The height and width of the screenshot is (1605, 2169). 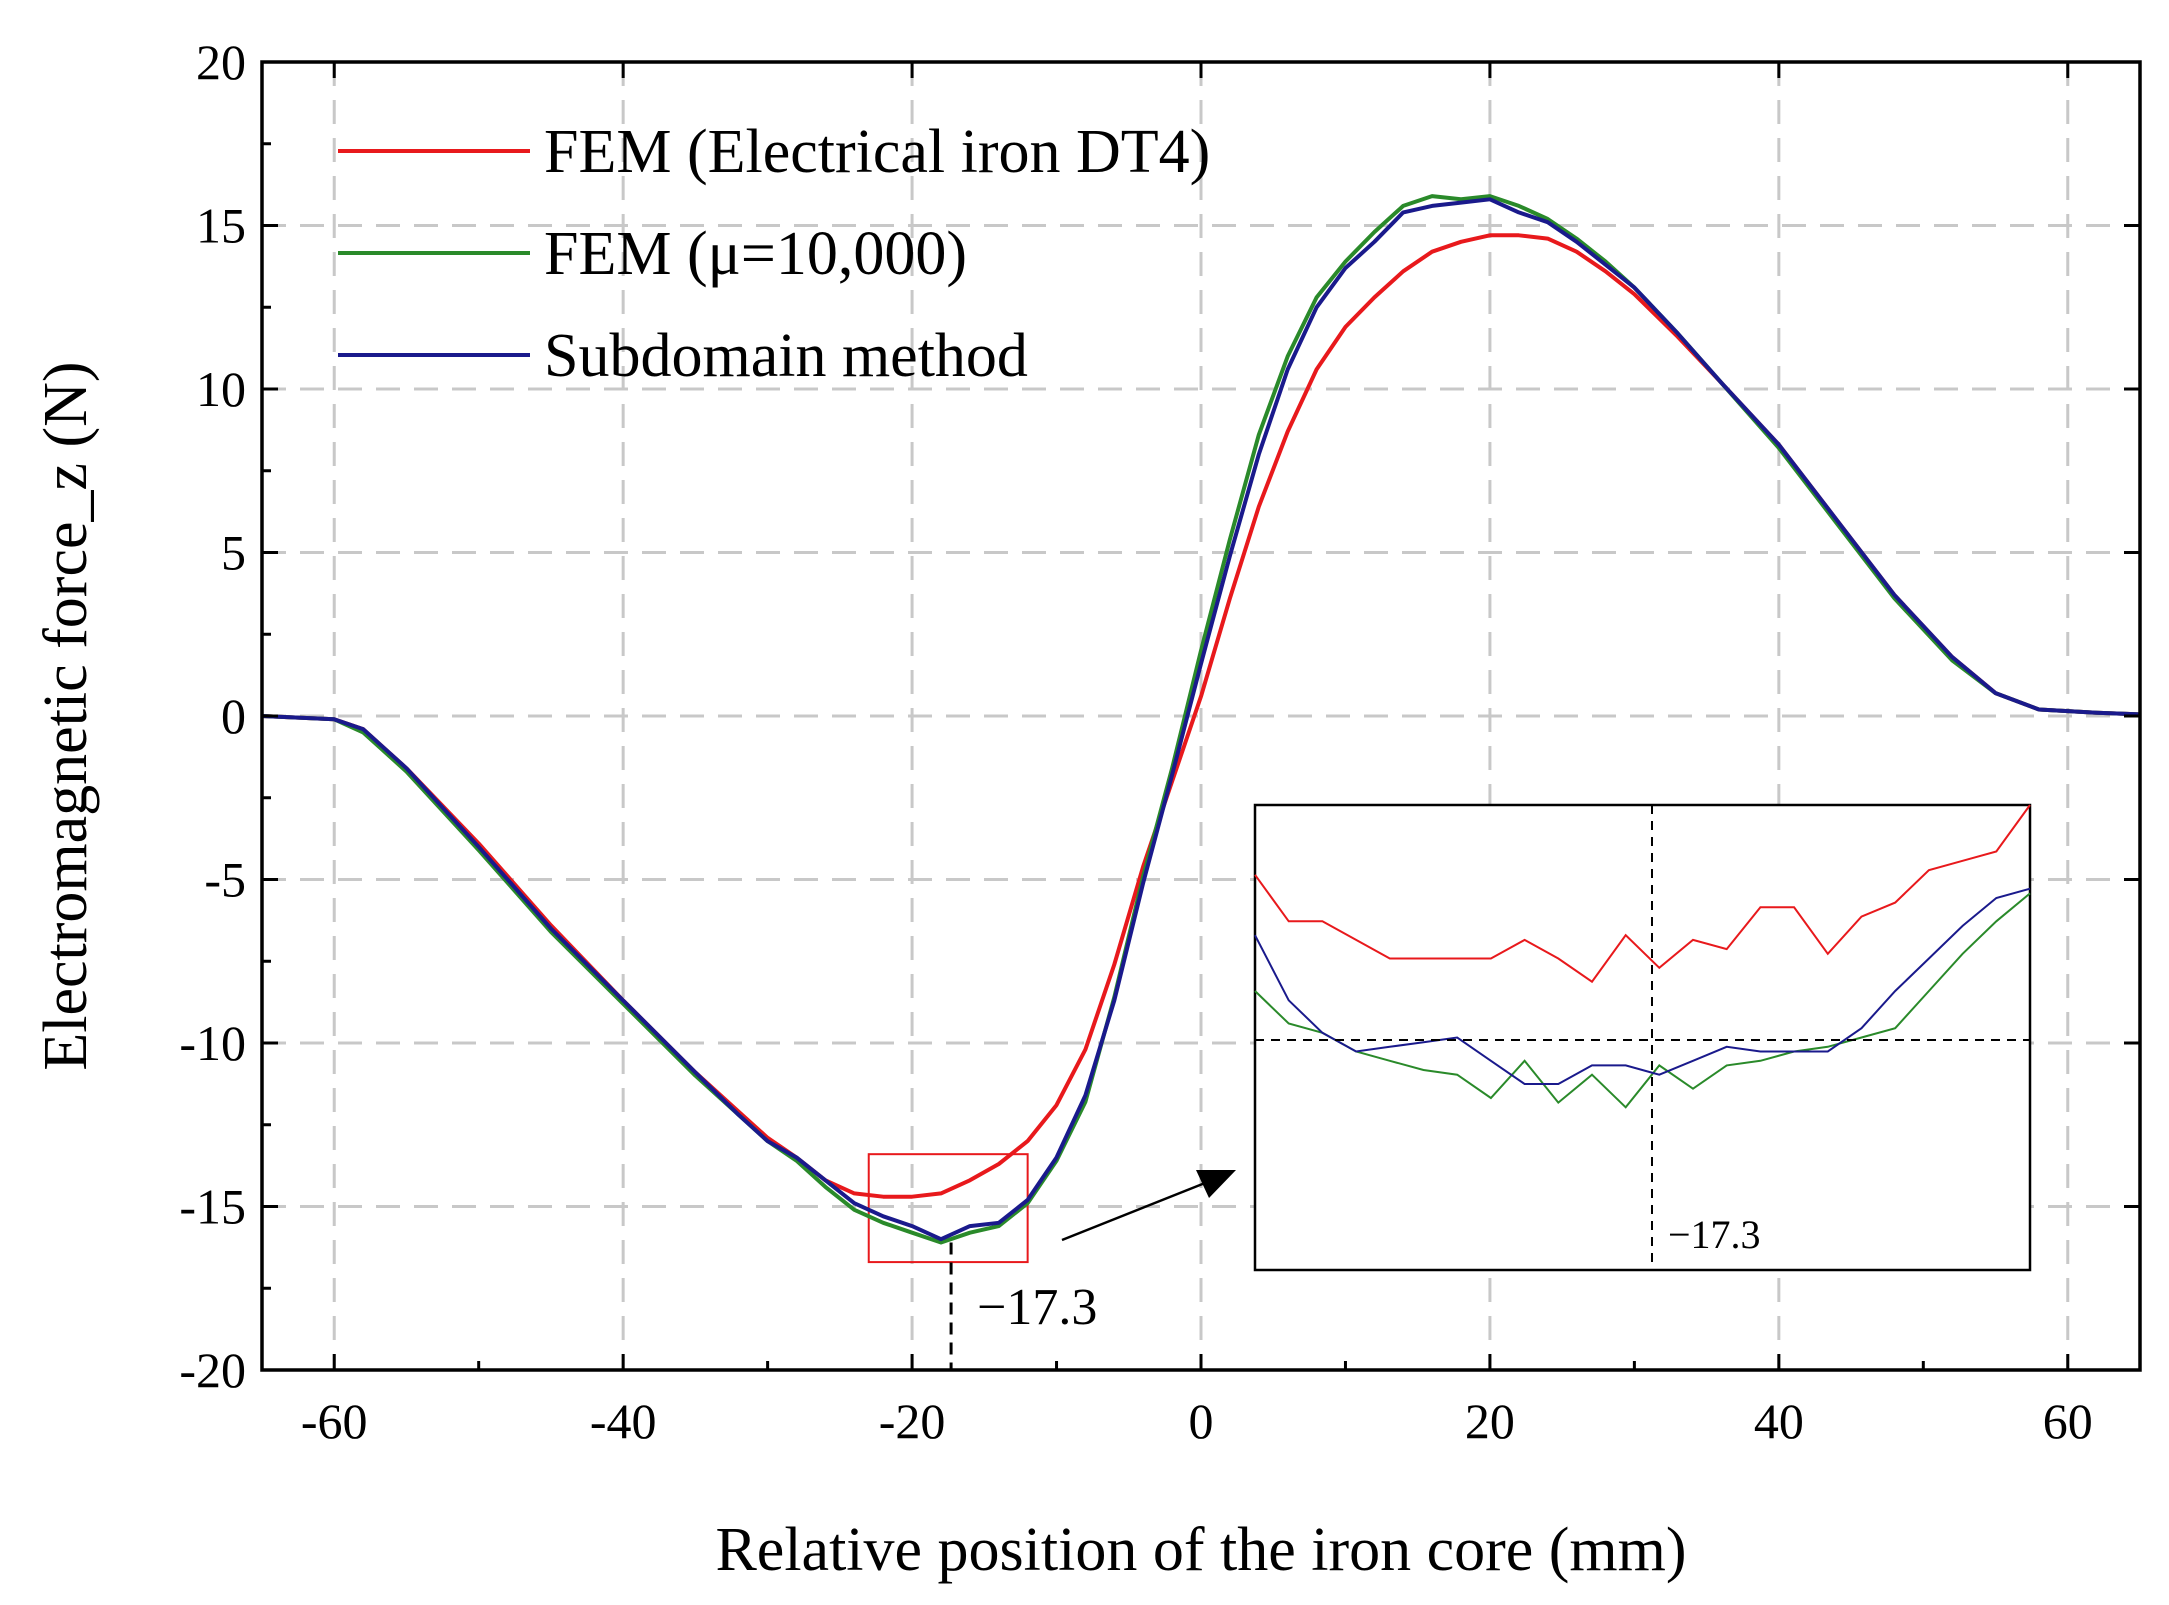 I want to click on y-tick-label-20: 20, so click(x=221, y=62).